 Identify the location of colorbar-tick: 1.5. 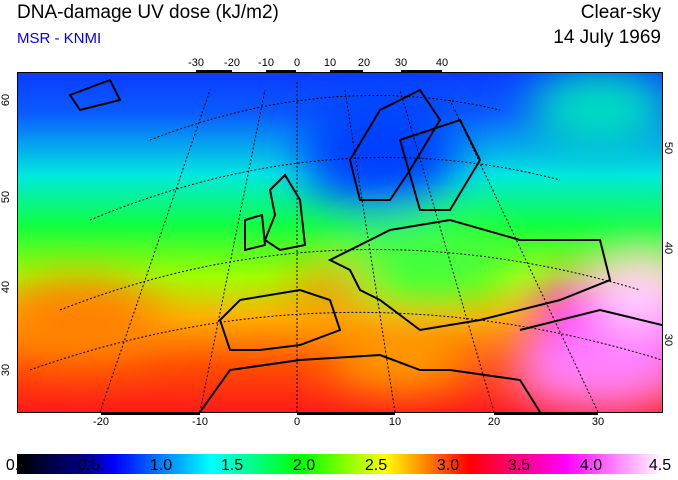
(232, 465).